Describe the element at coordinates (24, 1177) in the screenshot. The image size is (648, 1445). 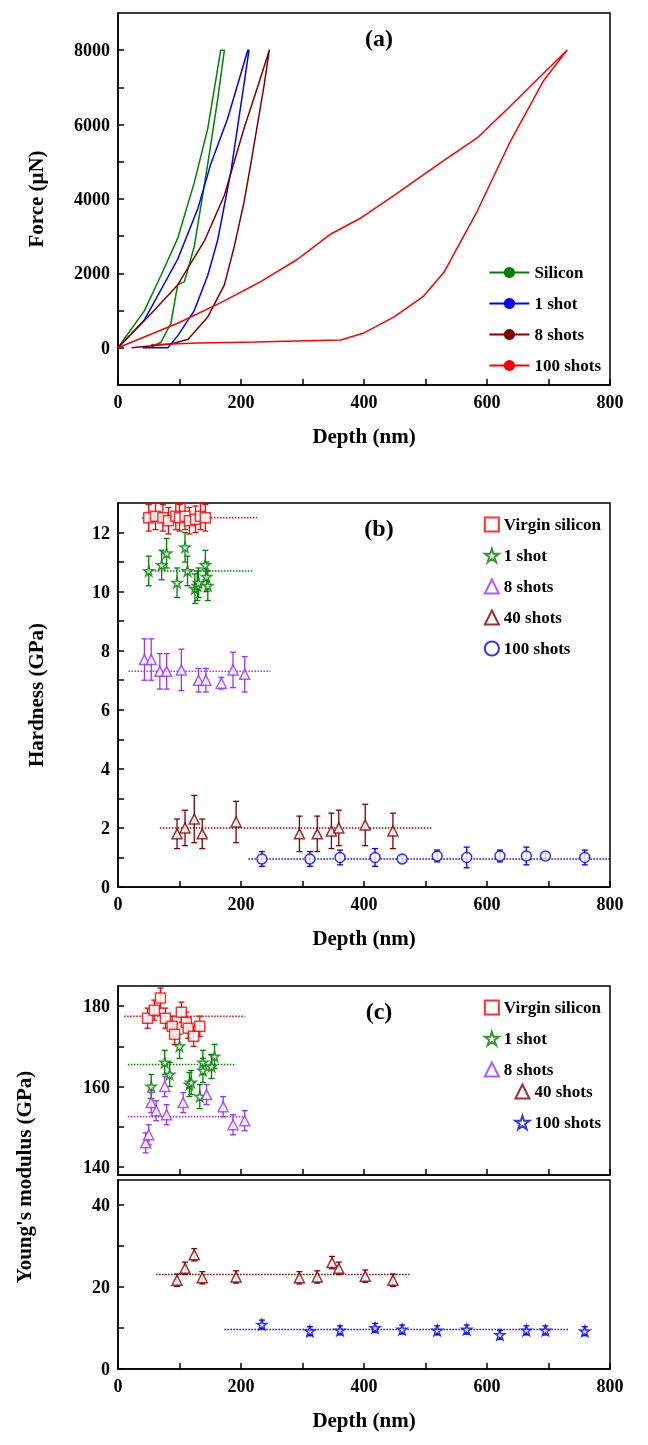
I see `y-axis-title: Young's modulus (GPa)` at that location.